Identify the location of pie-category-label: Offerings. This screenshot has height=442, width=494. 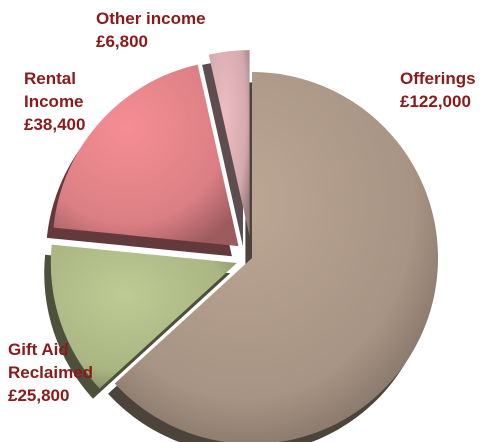
(438, 78).